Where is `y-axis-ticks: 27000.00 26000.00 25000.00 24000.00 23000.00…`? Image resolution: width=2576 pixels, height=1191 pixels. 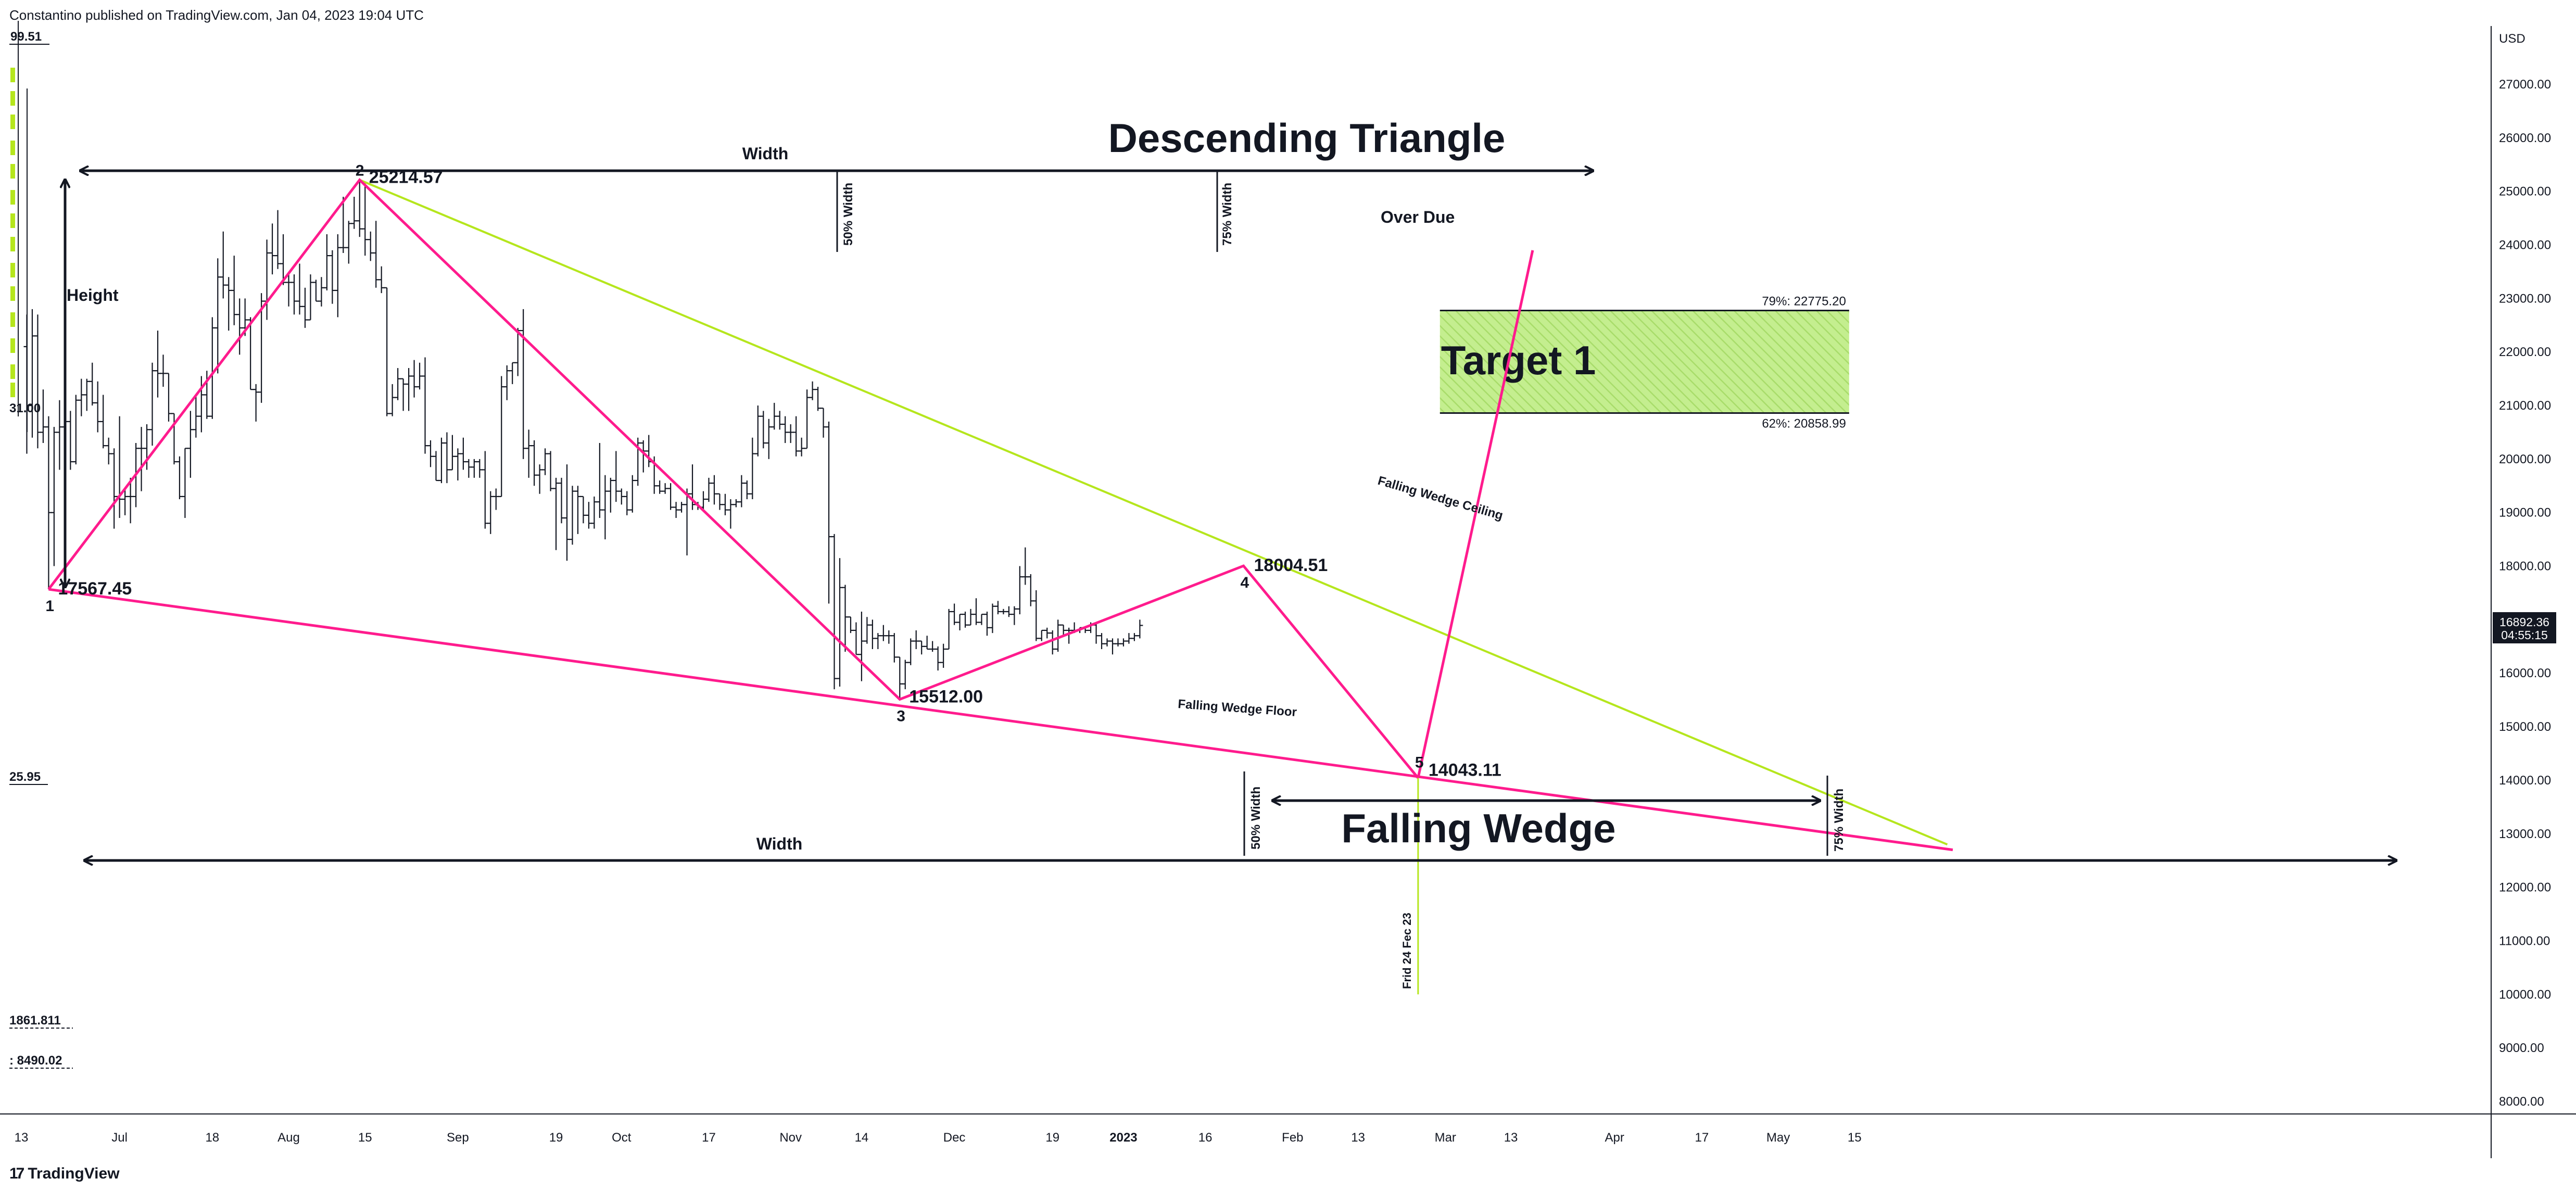 y-axis-ticks: 27000.00 26000.00 25000.00 24000.00 23000.00… is located at coordinates (2525, 593).